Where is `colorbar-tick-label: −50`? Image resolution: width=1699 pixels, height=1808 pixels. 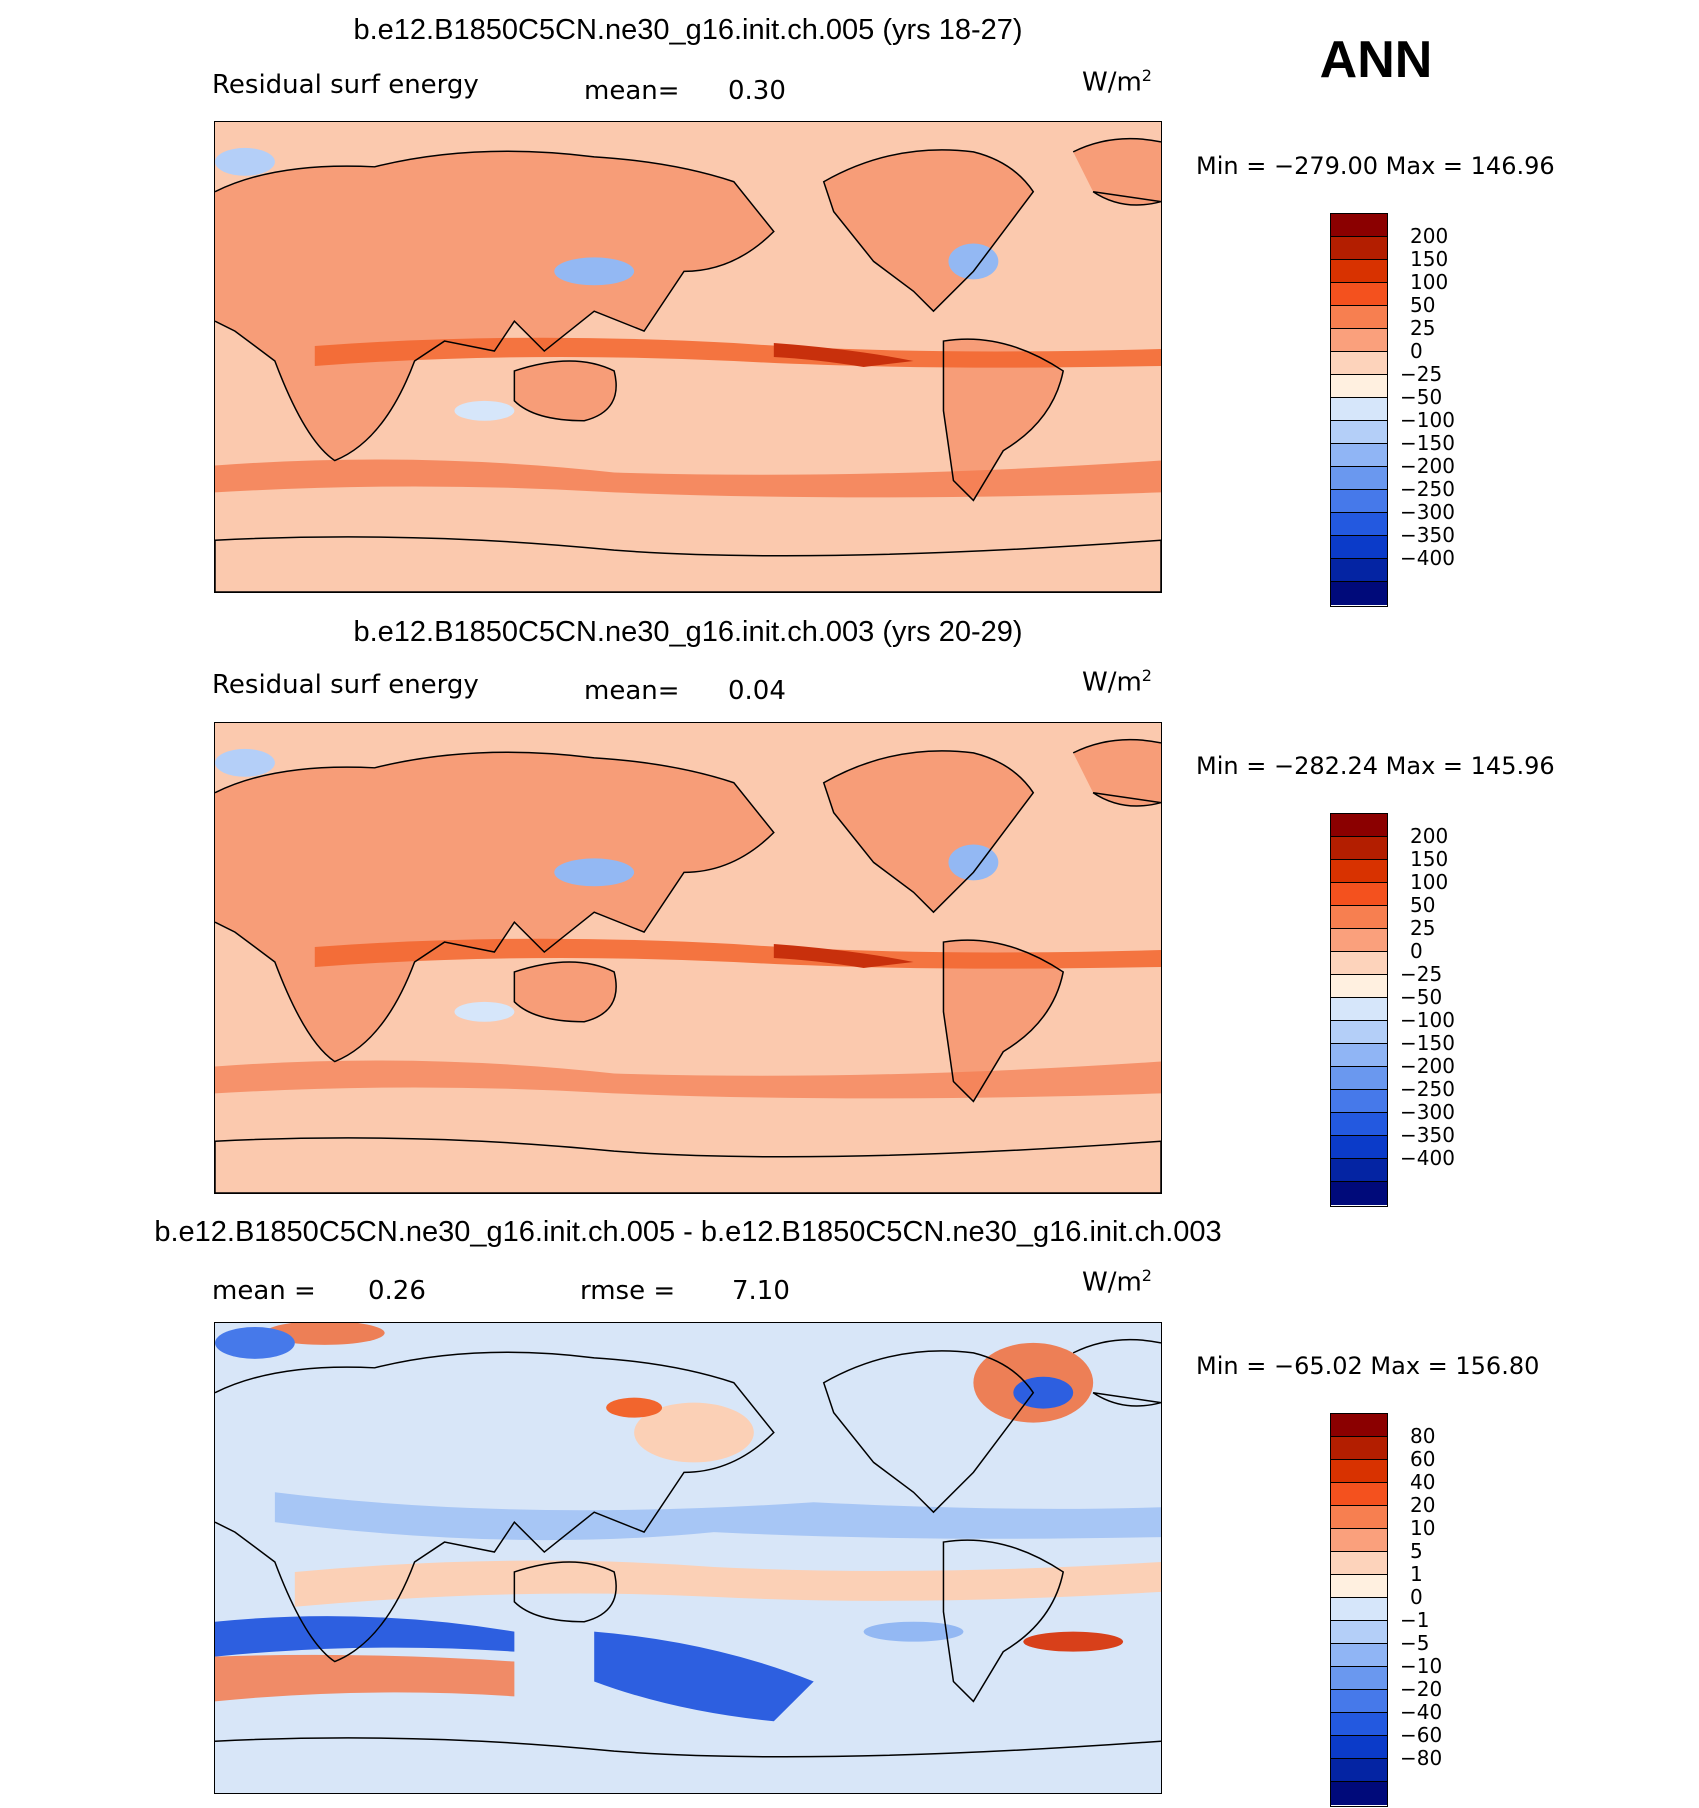
colorbar-tick-label: −50 is located at coordinates (1421, 997).